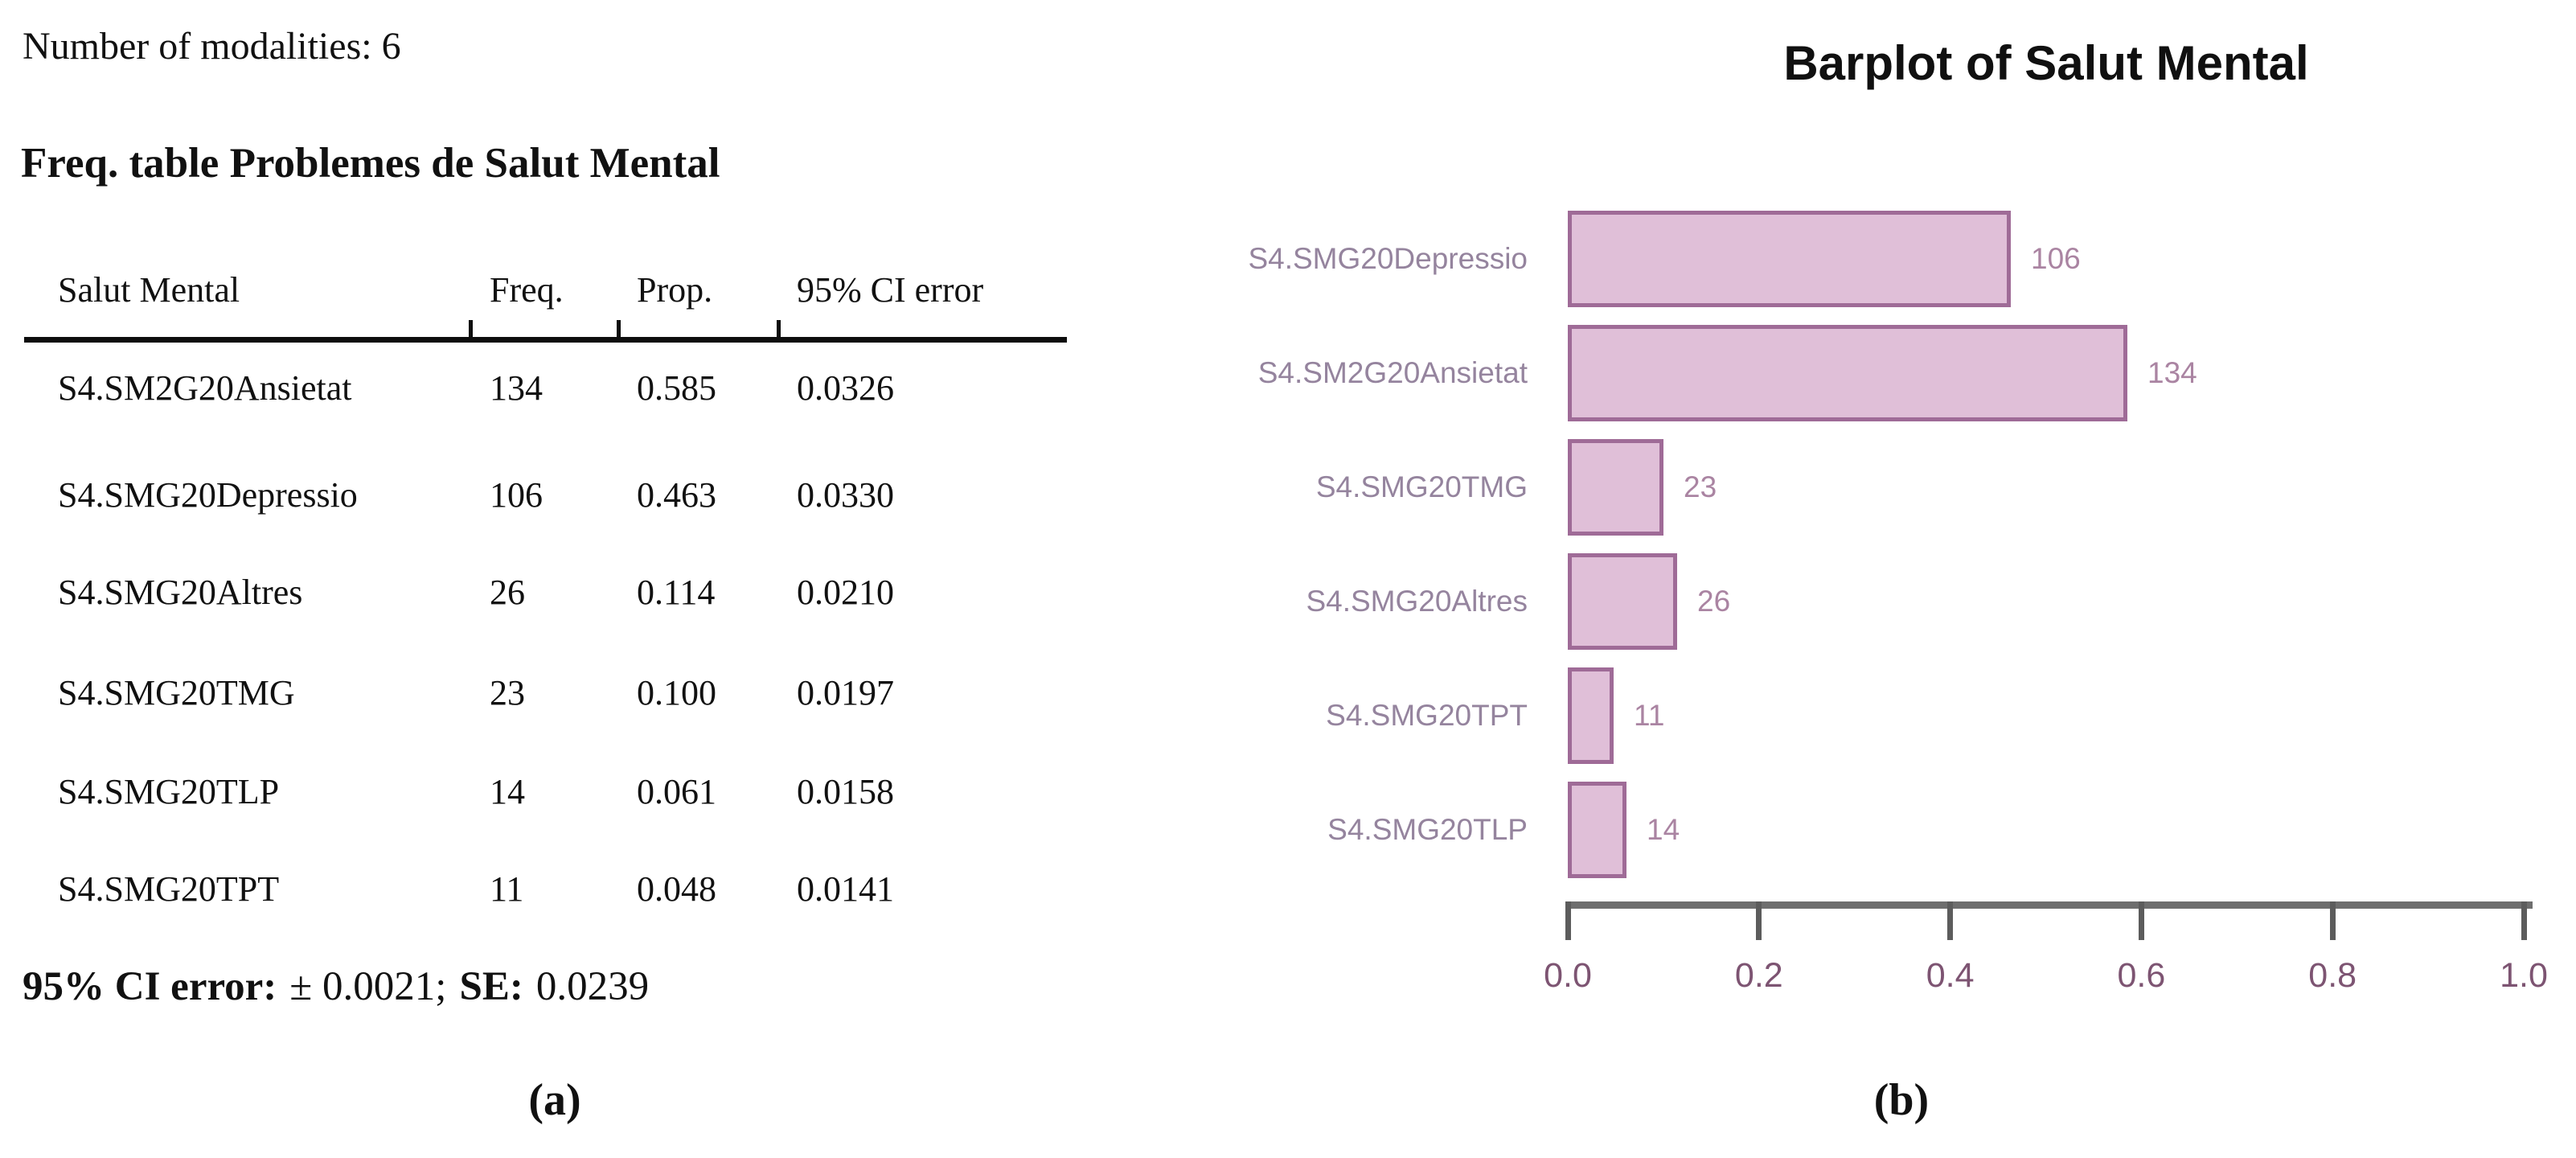  I want to click on bar-row: S4.SMG20TMG 23, so click(1419, 487).